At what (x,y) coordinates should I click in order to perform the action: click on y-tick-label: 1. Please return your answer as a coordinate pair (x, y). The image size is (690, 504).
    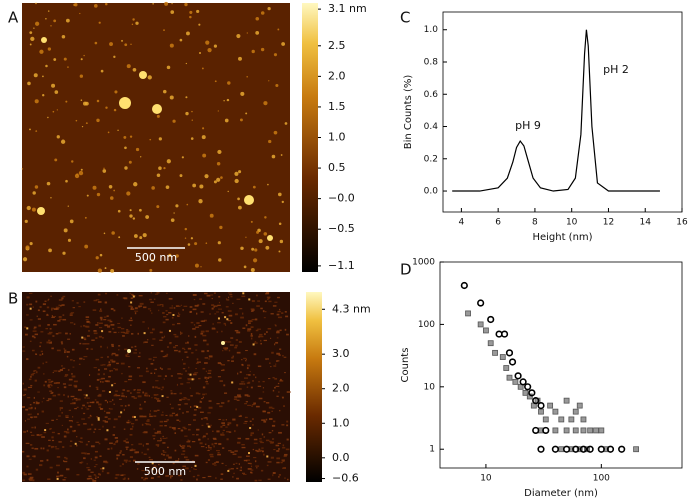
    Looking at the image, I should click on (432, 450).